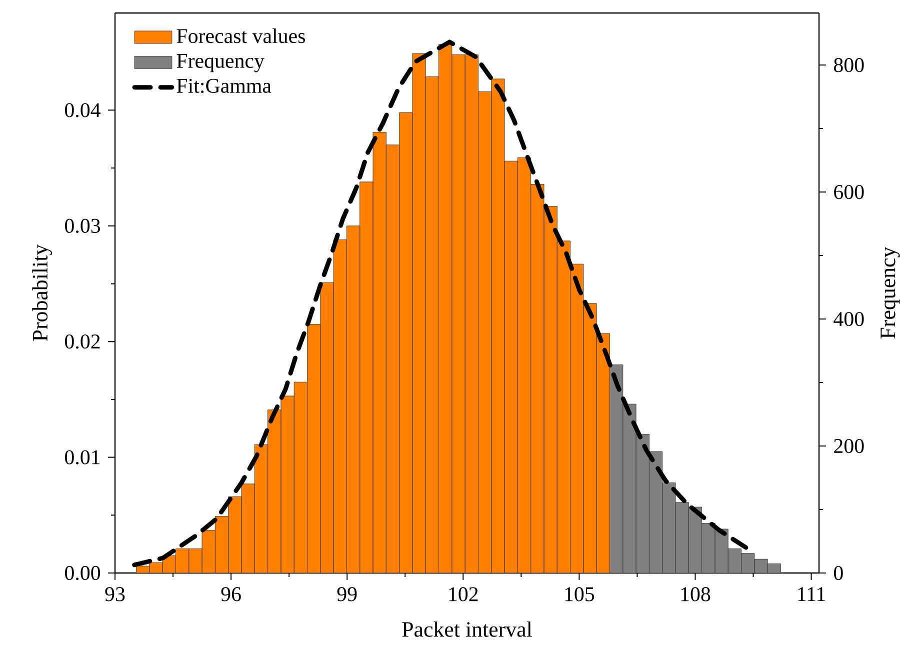 The width and height of the screenshot is (909, 671). I want to click on y2-tick-label: 800, so click(849, 65).